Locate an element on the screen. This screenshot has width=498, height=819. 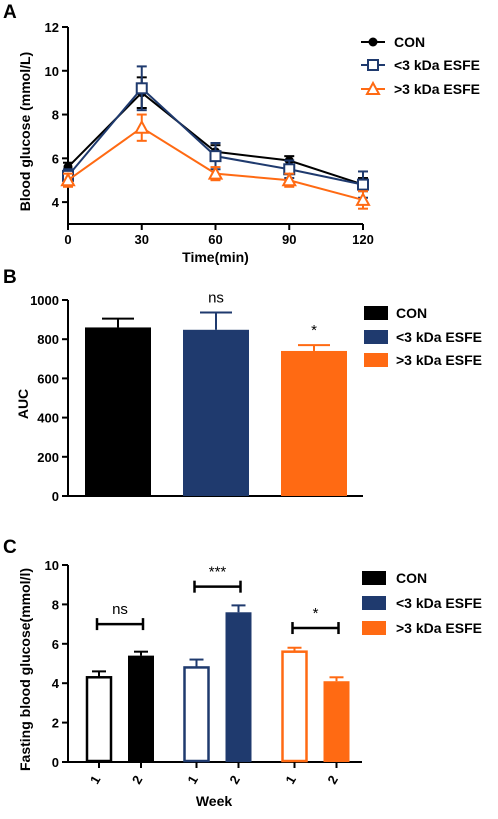
panel-b-significance-label: * is located at coordinates (314, 330).